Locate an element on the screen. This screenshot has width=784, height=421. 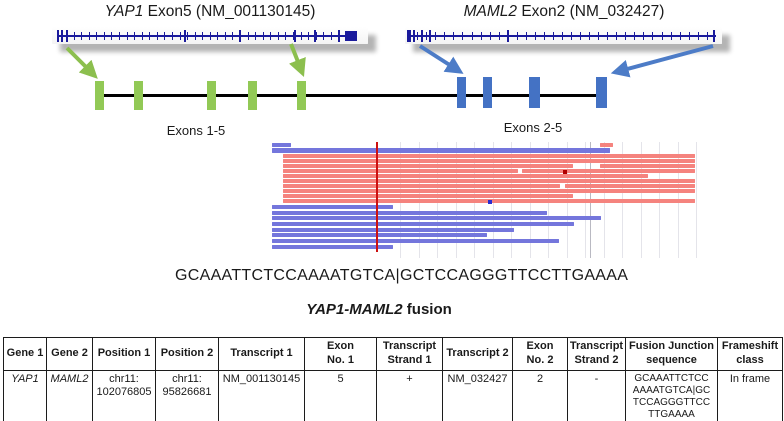
table-cell: NM_001130145 is located at coordinates (261, 395).